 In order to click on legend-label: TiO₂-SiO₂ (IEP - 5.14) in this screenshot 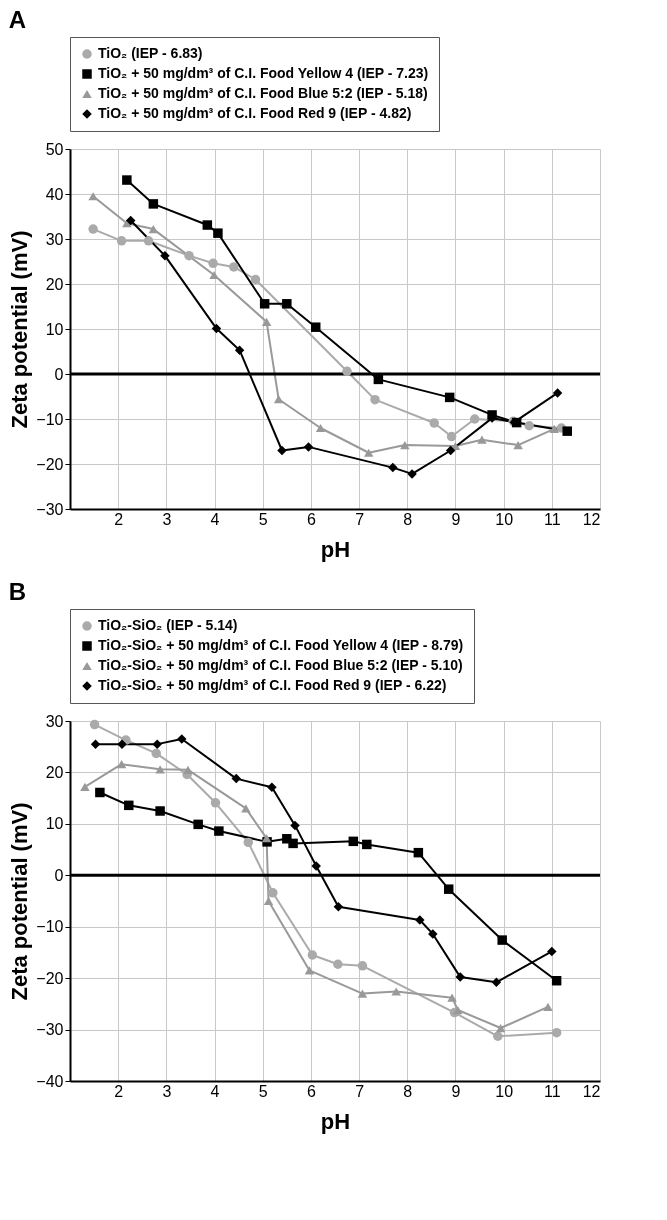, I will do `click(168, 625)`.